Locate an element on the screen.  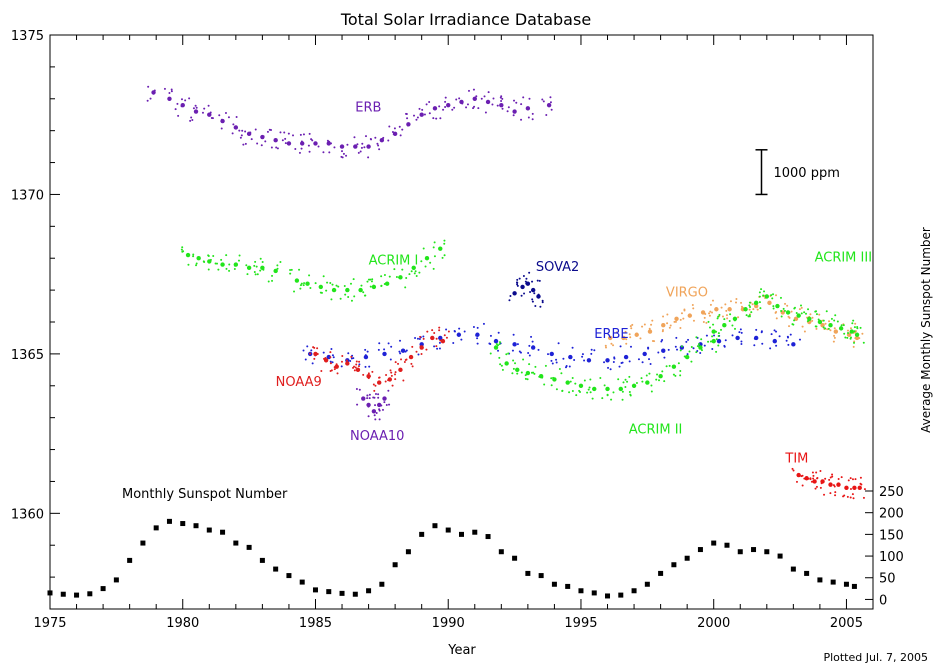
scale-bar: 1000 ppm is located at coordinates (797, 172).